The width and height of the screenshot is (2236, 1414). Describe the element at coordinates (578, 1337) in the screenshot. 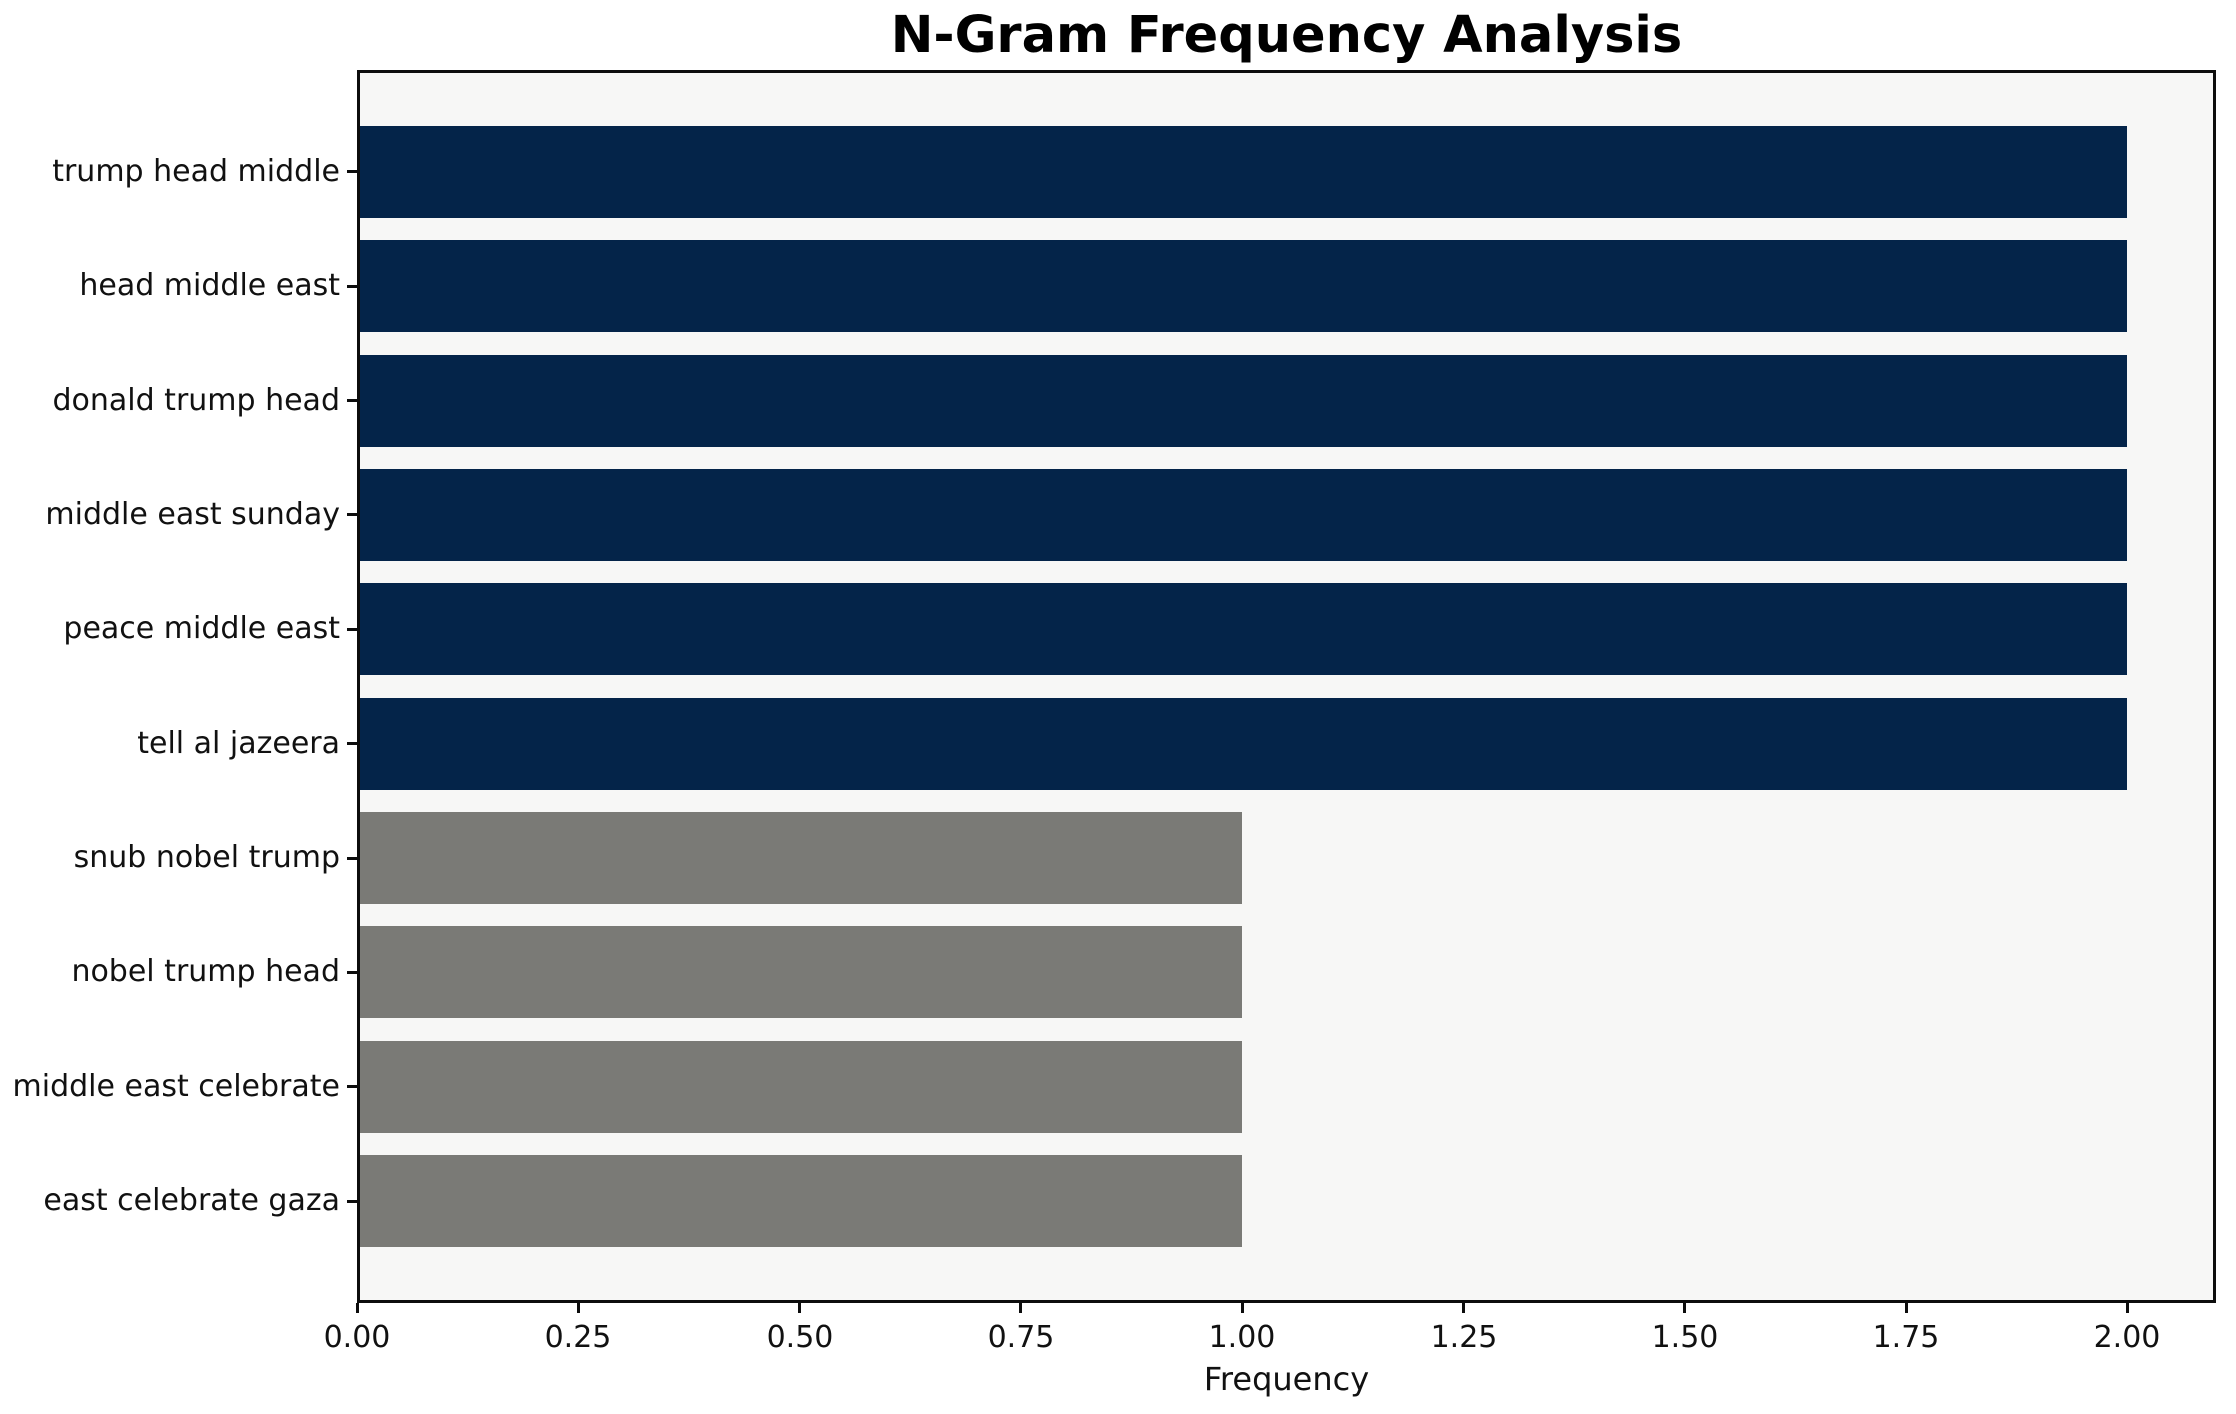

I see `x-tick-label: 0.25` at that location.